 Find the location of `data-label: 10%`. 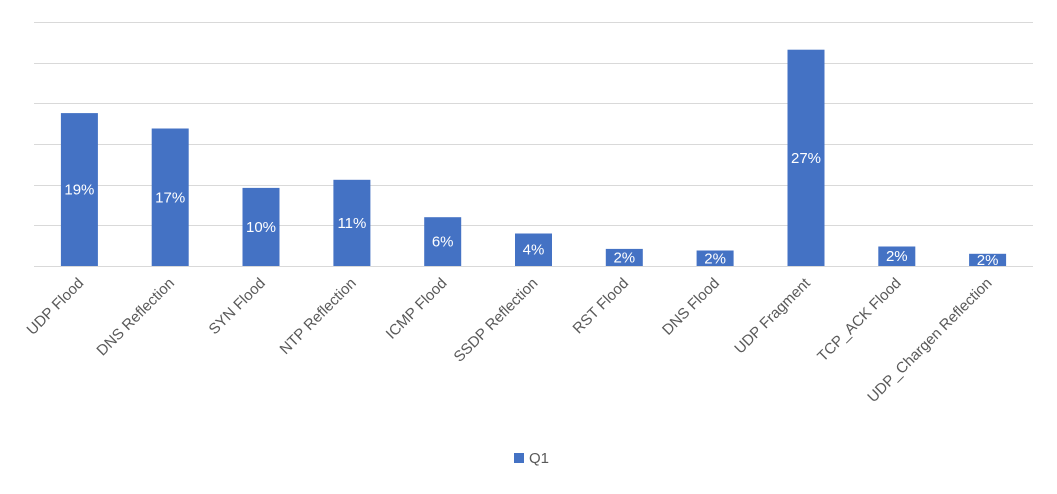

data-label: 10% is located at coordinates (261, 227).